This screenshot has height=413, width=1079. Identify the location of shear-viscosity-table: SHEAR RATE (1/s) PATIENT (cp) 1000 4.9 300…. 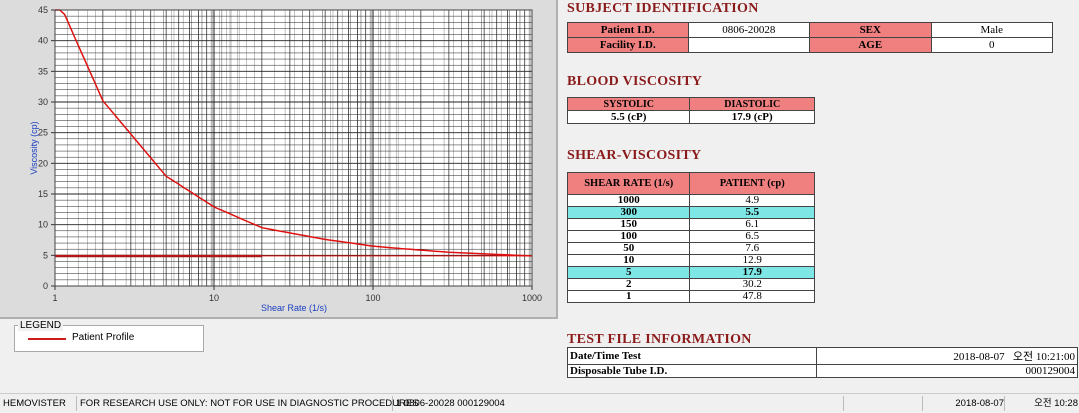
(690, 237).